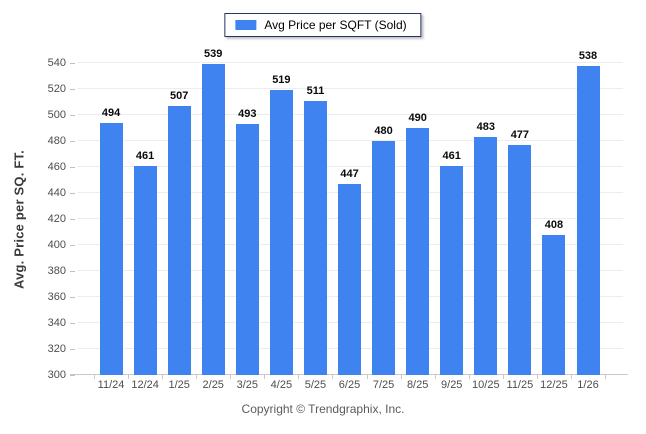  I want to click on y-tick-label: 320, so click(56, 349).